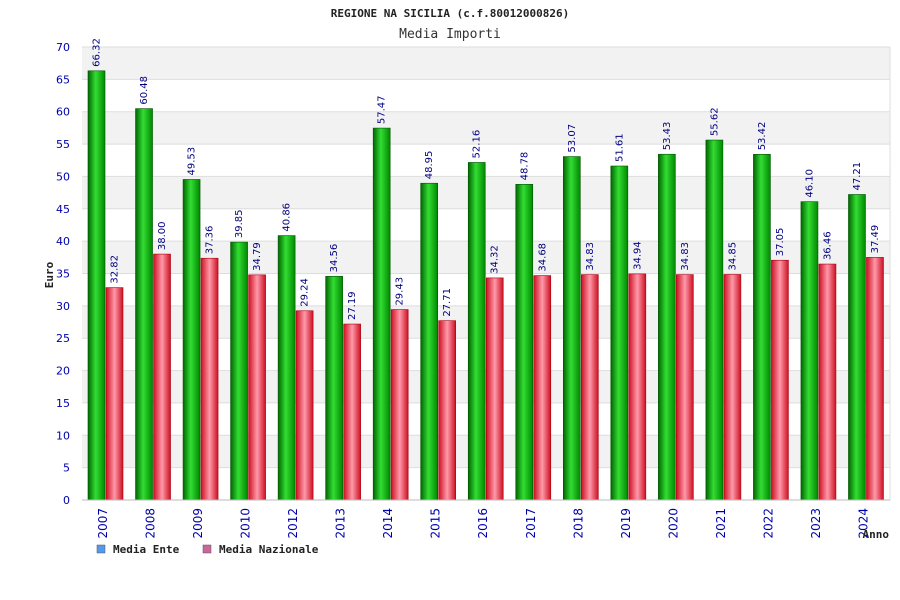 Image resolution: width=900 pixels, height=600 pixels. What do you see at coordinates (63, 176) in the screenshot?
I see `y-tick-label: 50` at bounding box center [63, 176].